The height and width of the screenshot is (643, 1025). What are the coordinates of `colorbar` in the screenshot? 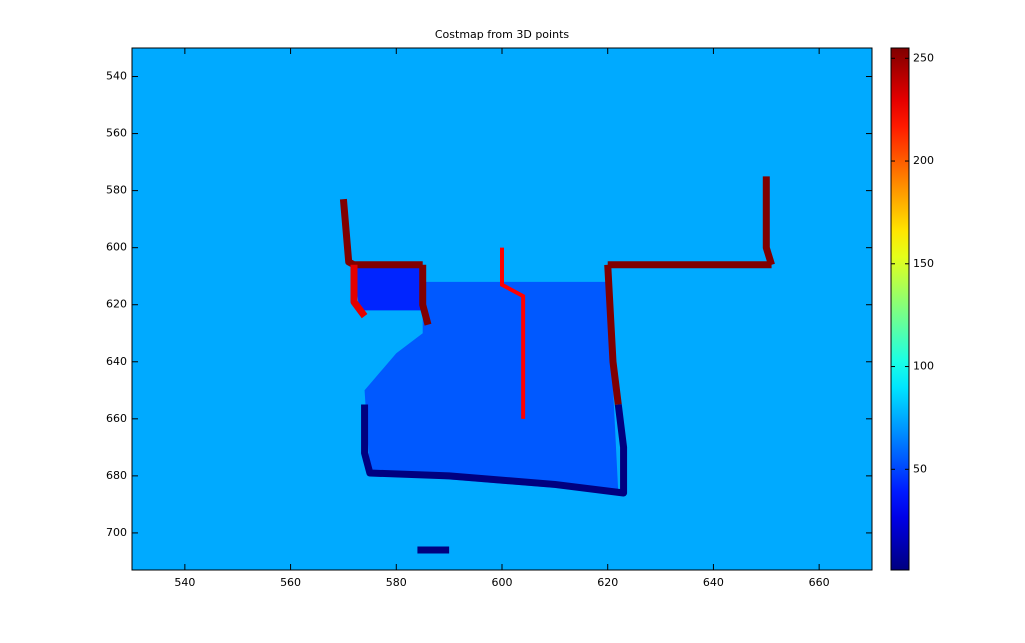 It's located at (900, 309).